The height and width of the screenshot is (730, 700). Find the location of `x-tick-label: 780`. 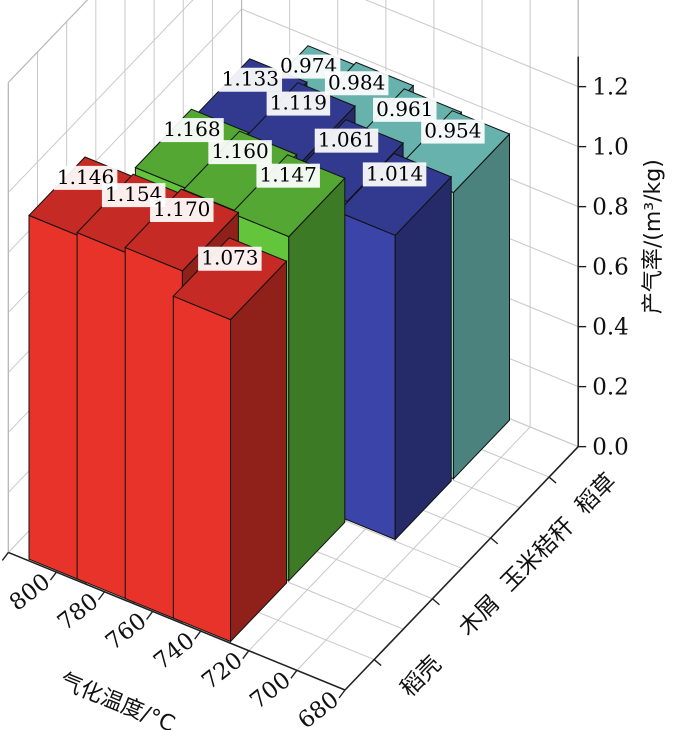

x-tick-label: 780 is located at coordinates (78, 612).